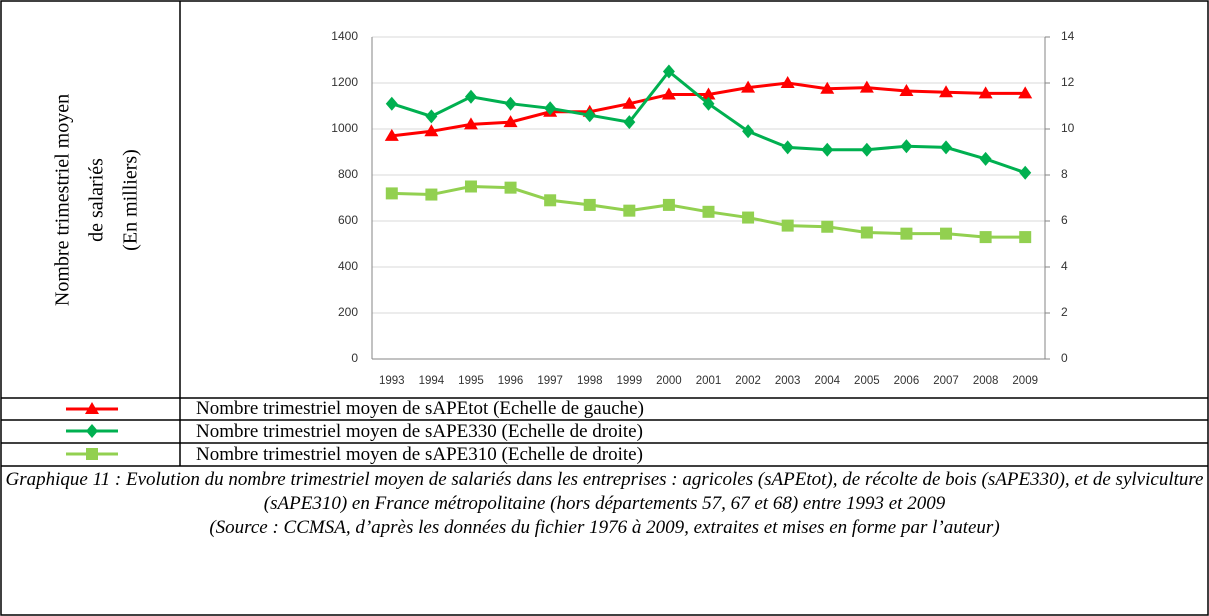 This screenshot has width=1209, height=616. What do you see at coordinates (1068, 82) in the screenshot?
I see `y2-tick-label: 12` at bounding box center [1068, 82].